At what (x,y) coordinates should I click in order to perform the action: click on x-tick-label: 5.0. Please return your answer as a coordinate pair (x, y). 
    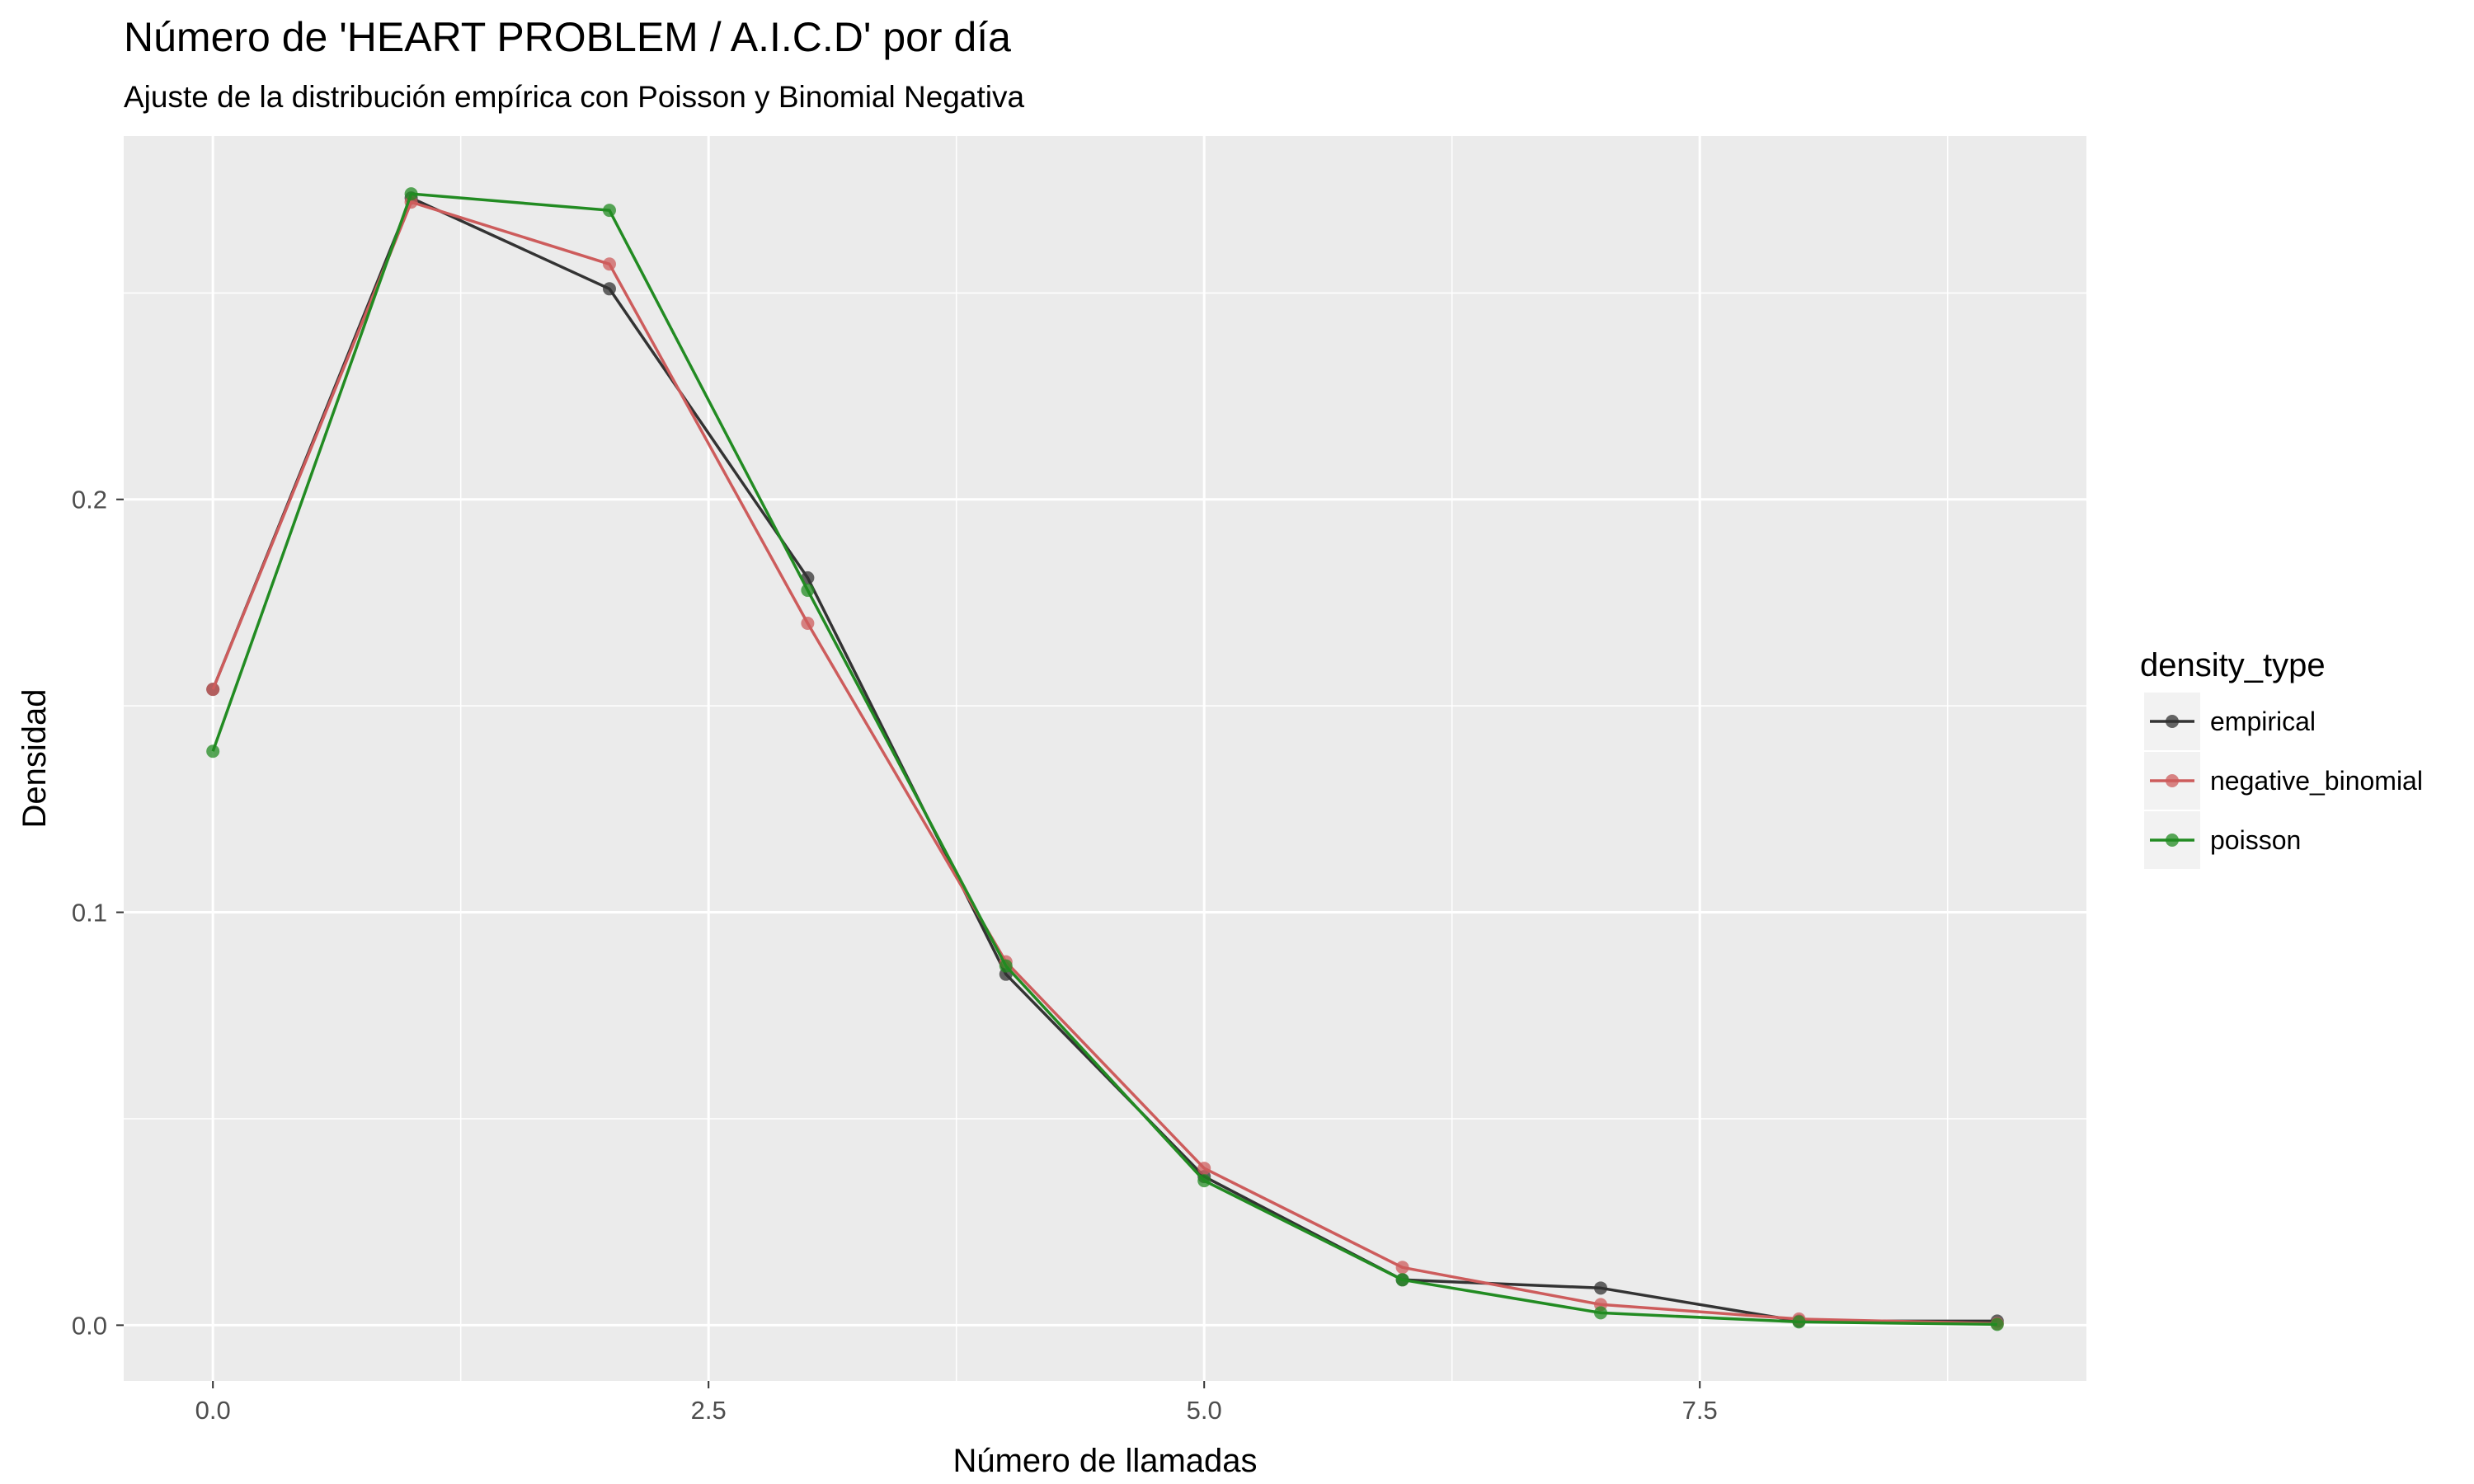
    Looking at the image, I should click on (1204, 1410).